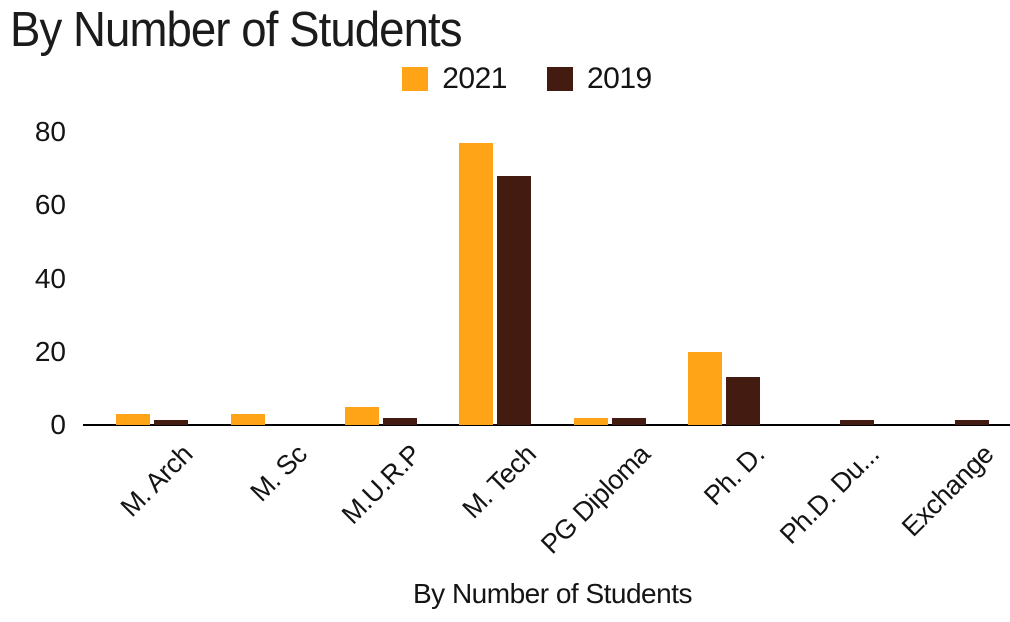 The width and height of the screenshot is (1010, 622). I want to click on bar-2021-m-u-r-p, so click(361, 415).